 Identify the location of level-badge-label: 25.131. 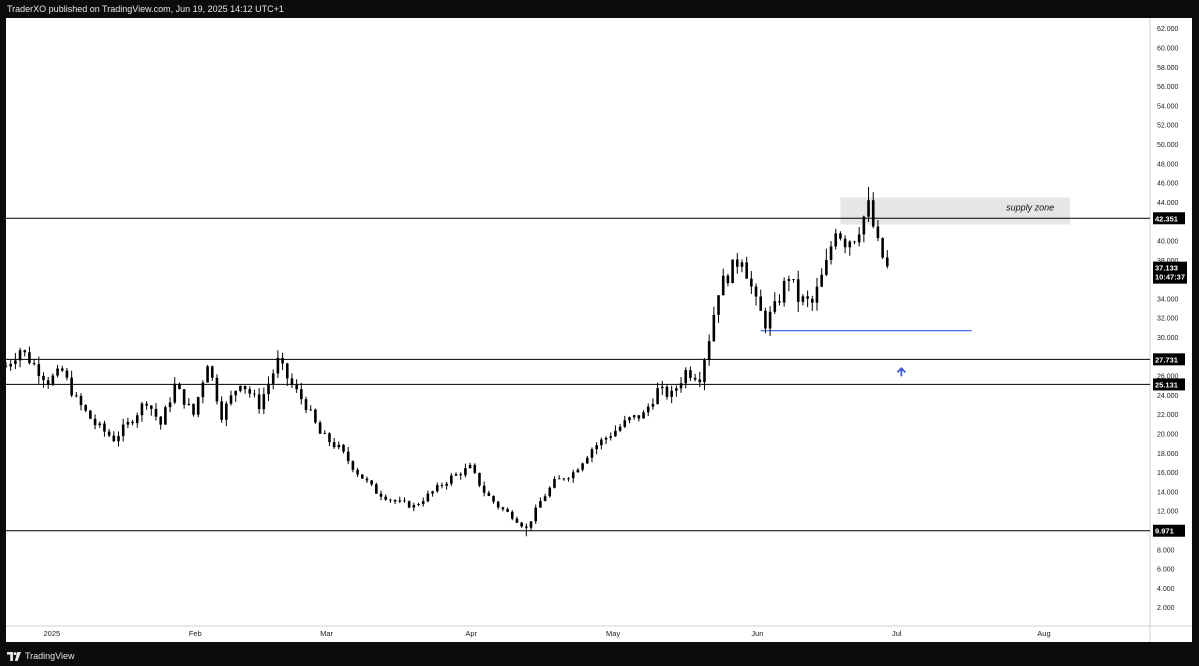
(1166, 384).